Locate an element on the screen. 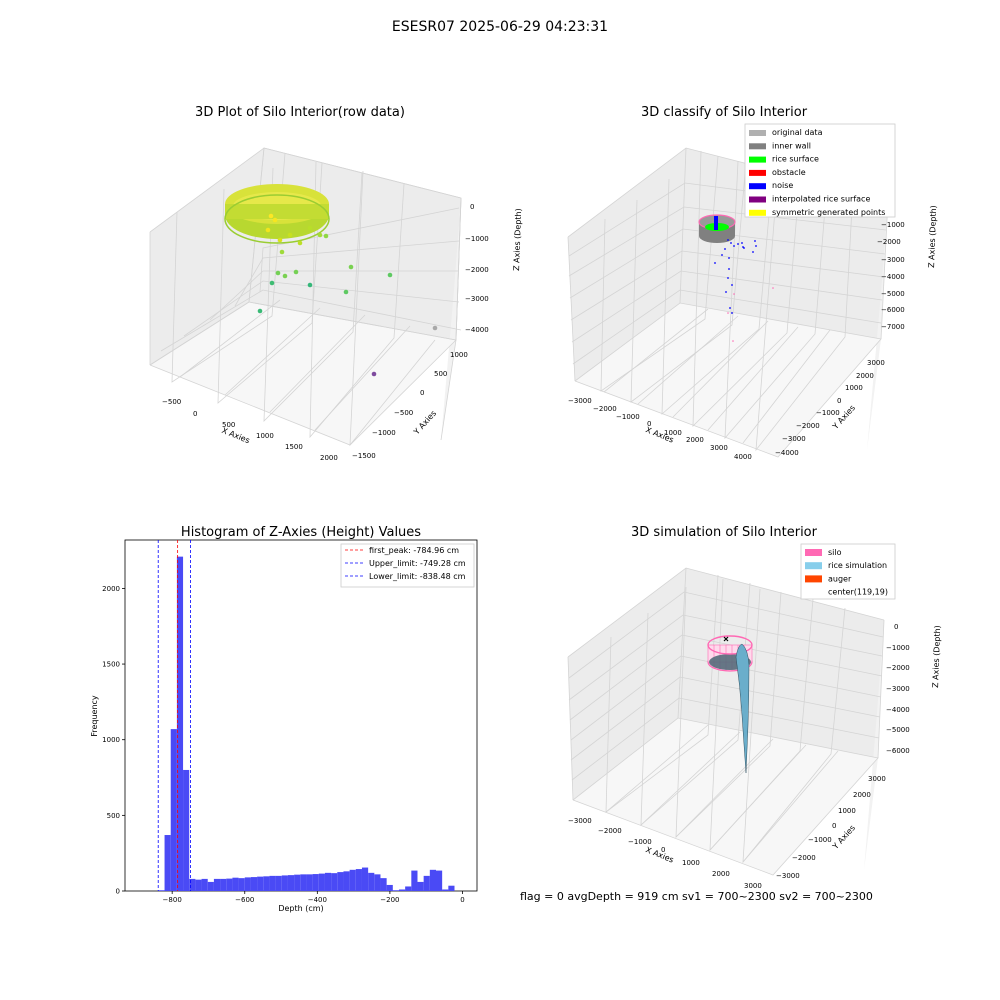 This screenshot has height=1000, width=1000. z-tick: 0 is located at coordinates (472, 207).